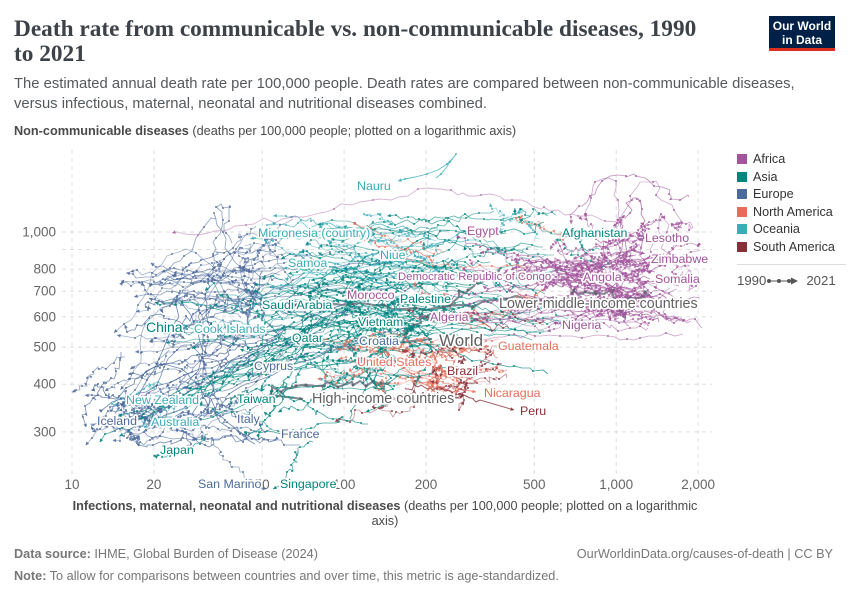 Image resolution: width=850 pixels, height=600 pixels. What do you see at coordinates (44, 269) in the screenshot?
I see `svg-text: 800` at bounding box center [44, 269].